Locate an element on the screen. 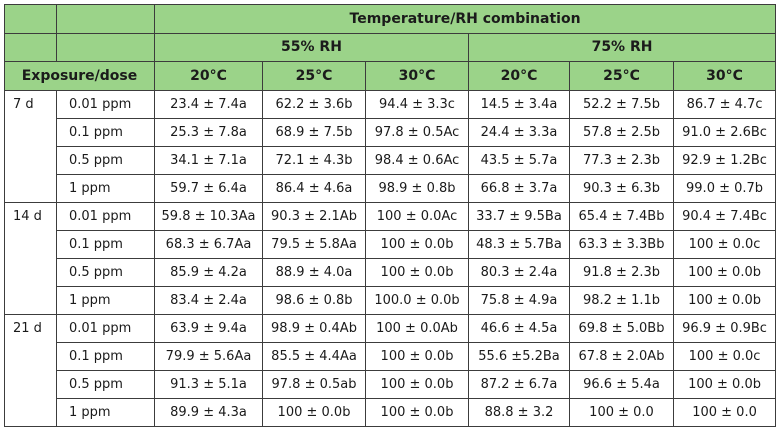  value-cell: 33.7 ± 9.5Ba is located at coordinates (519, 216).